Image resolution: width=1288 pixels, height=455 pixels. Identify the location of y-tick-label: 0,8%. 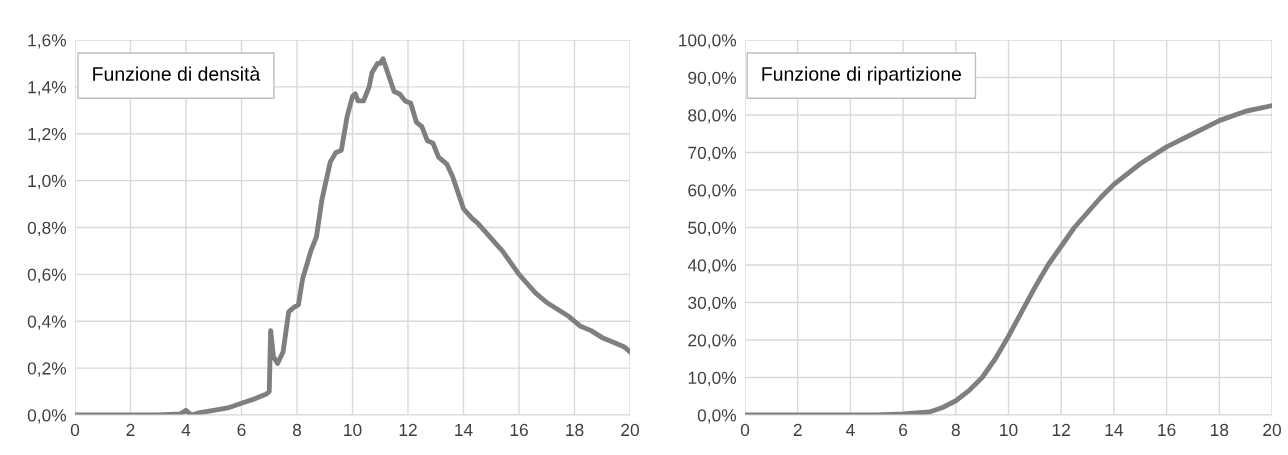
(47, 229).